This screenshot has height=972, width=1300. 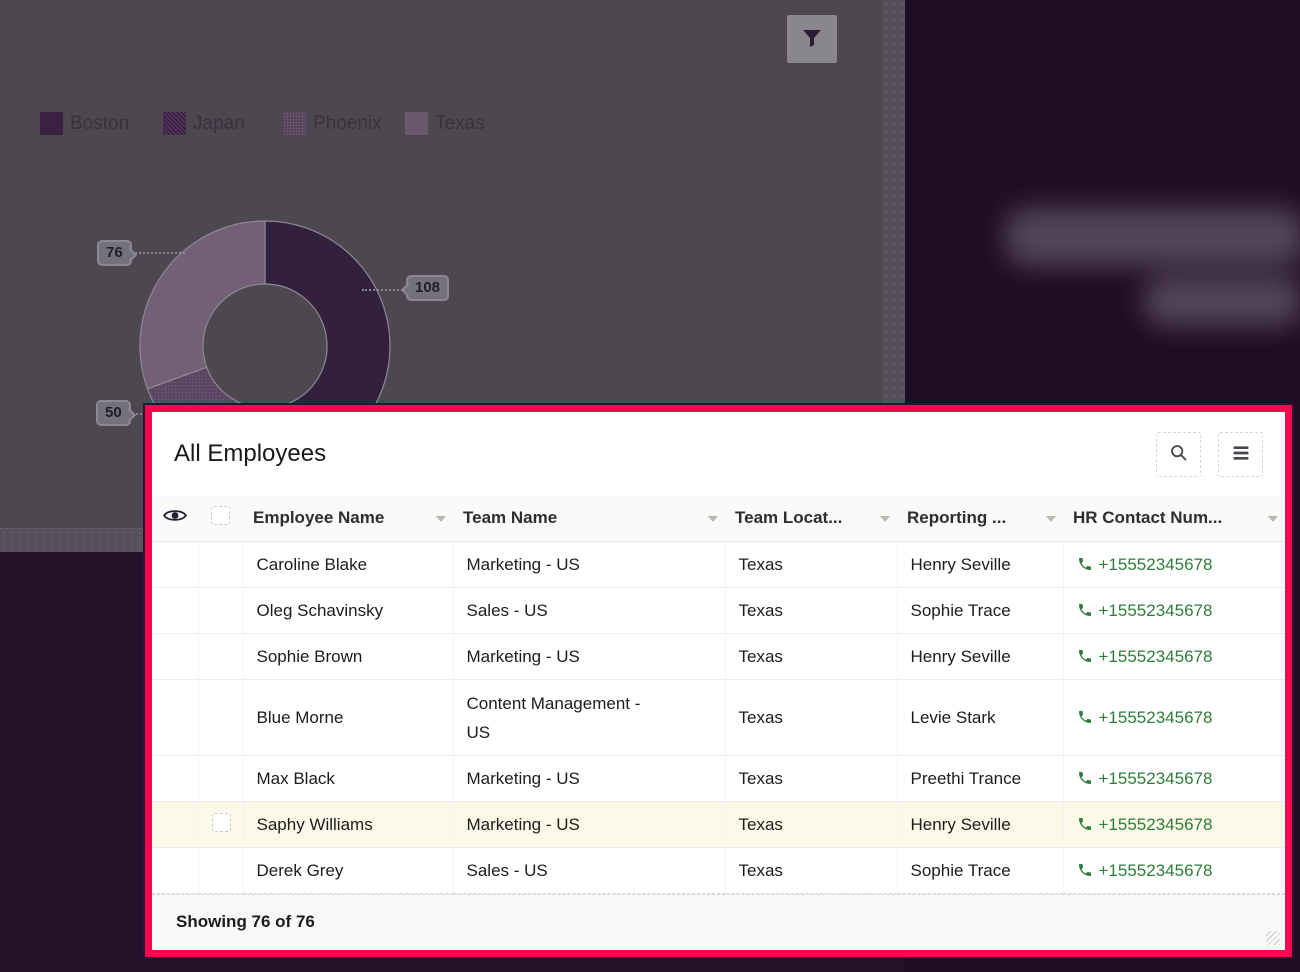 I want to click on resize-handle, so click(x=1273, y=937).